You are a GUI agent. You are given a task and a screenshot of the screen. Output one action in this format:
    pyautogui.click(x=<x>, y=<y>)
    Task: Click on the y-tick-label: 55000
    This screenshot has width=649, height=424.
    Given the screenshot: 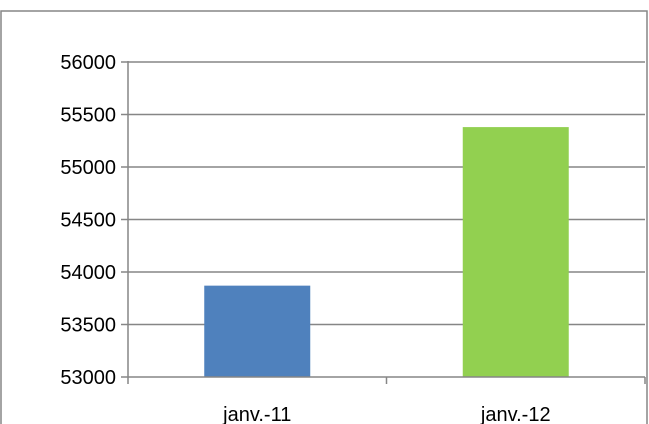 What is the action you would take?
    pyautogui.click(x=88, y=168)
    